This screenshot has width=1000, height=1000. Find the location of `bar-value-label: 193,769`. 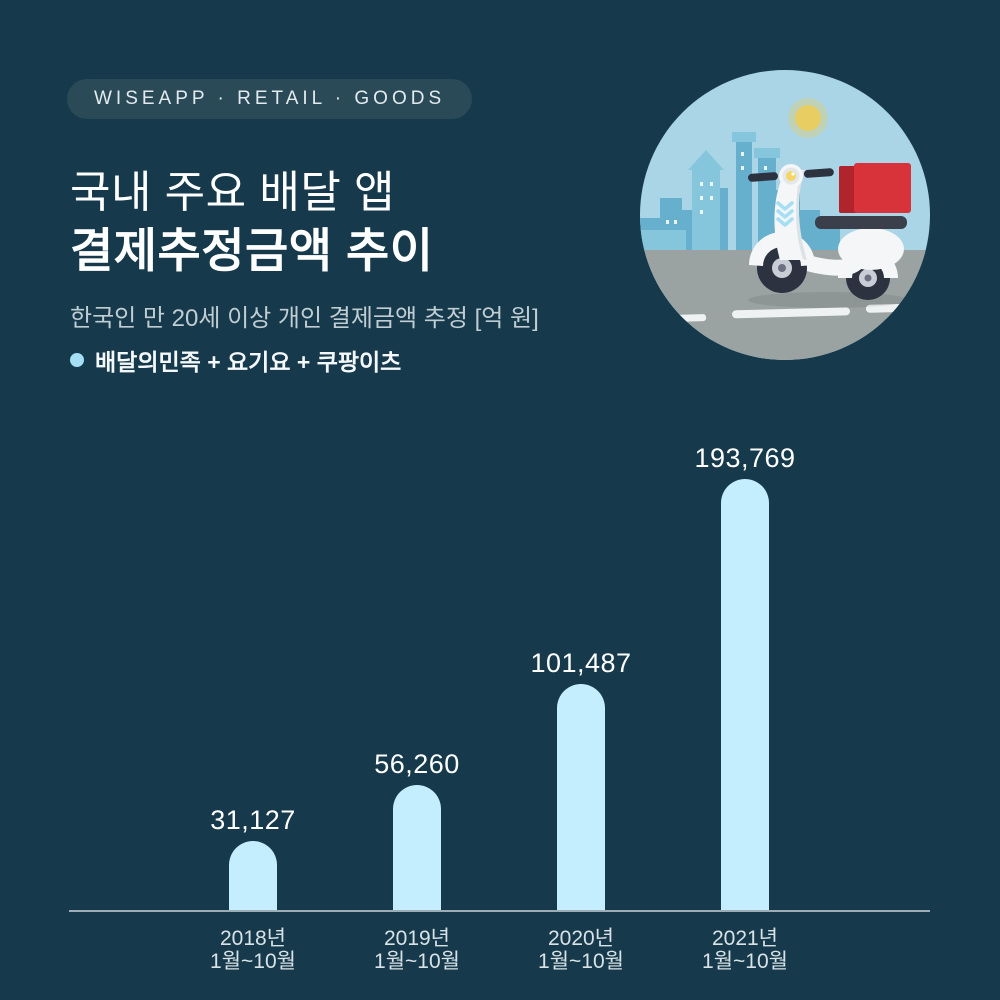

bar-value-label: 193,769 is located at coordinates (745, 458).